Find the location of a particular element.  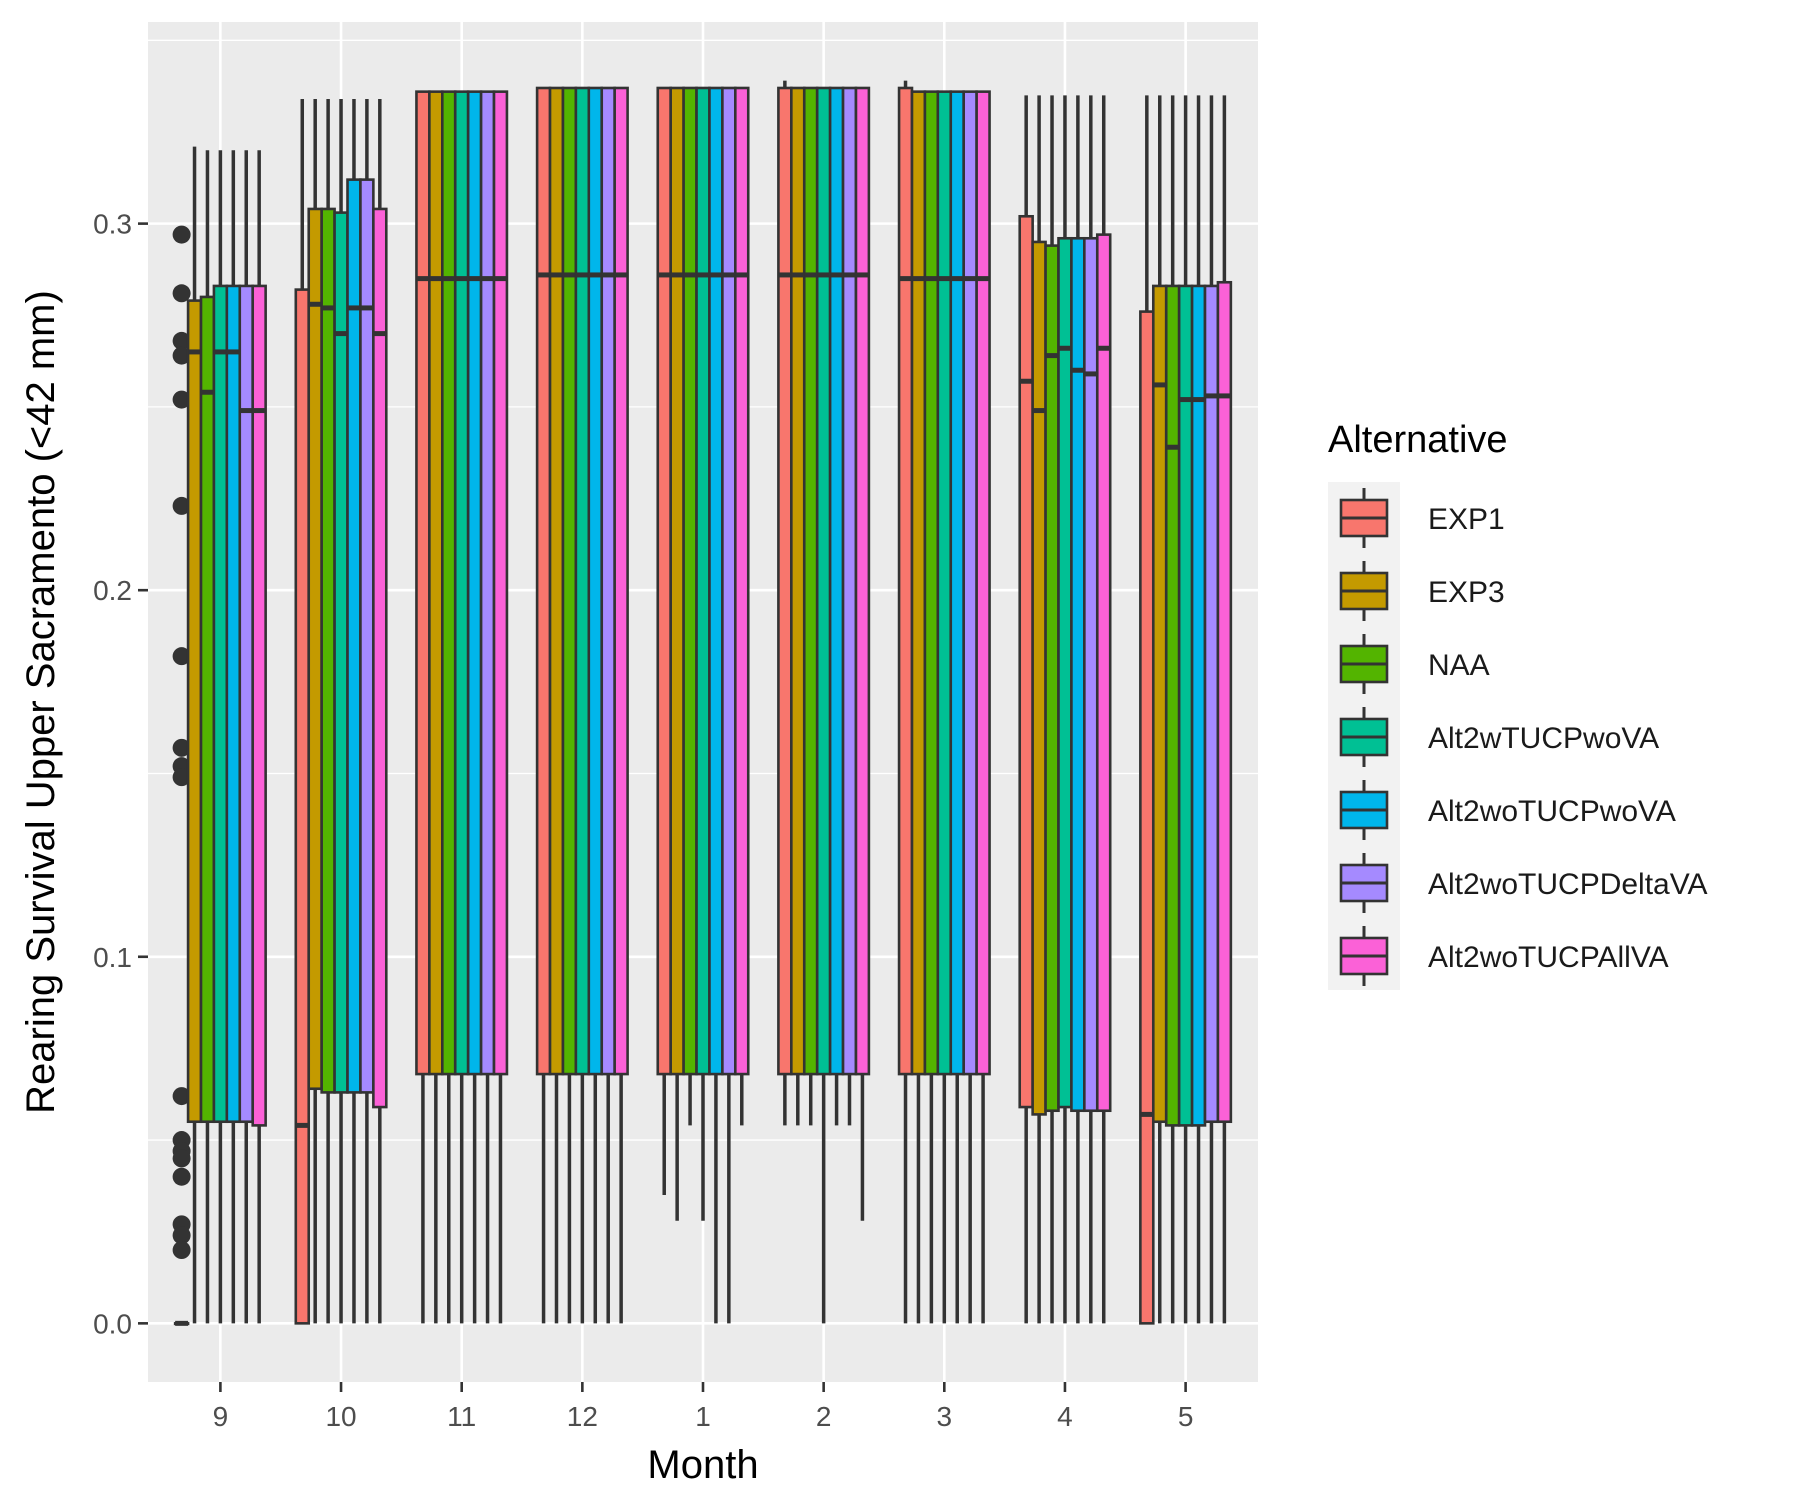

legend-item-EXP3: EXP3 is located at coordinates (1422, 591).